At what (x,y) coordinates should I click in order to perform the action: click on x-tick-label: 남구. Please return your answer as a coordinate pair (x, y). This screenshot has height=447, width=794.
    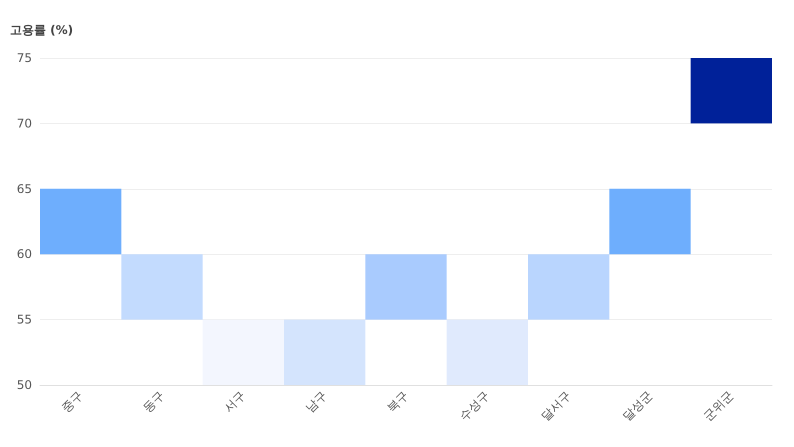
    Looking at the image, I should click on (316, 401).